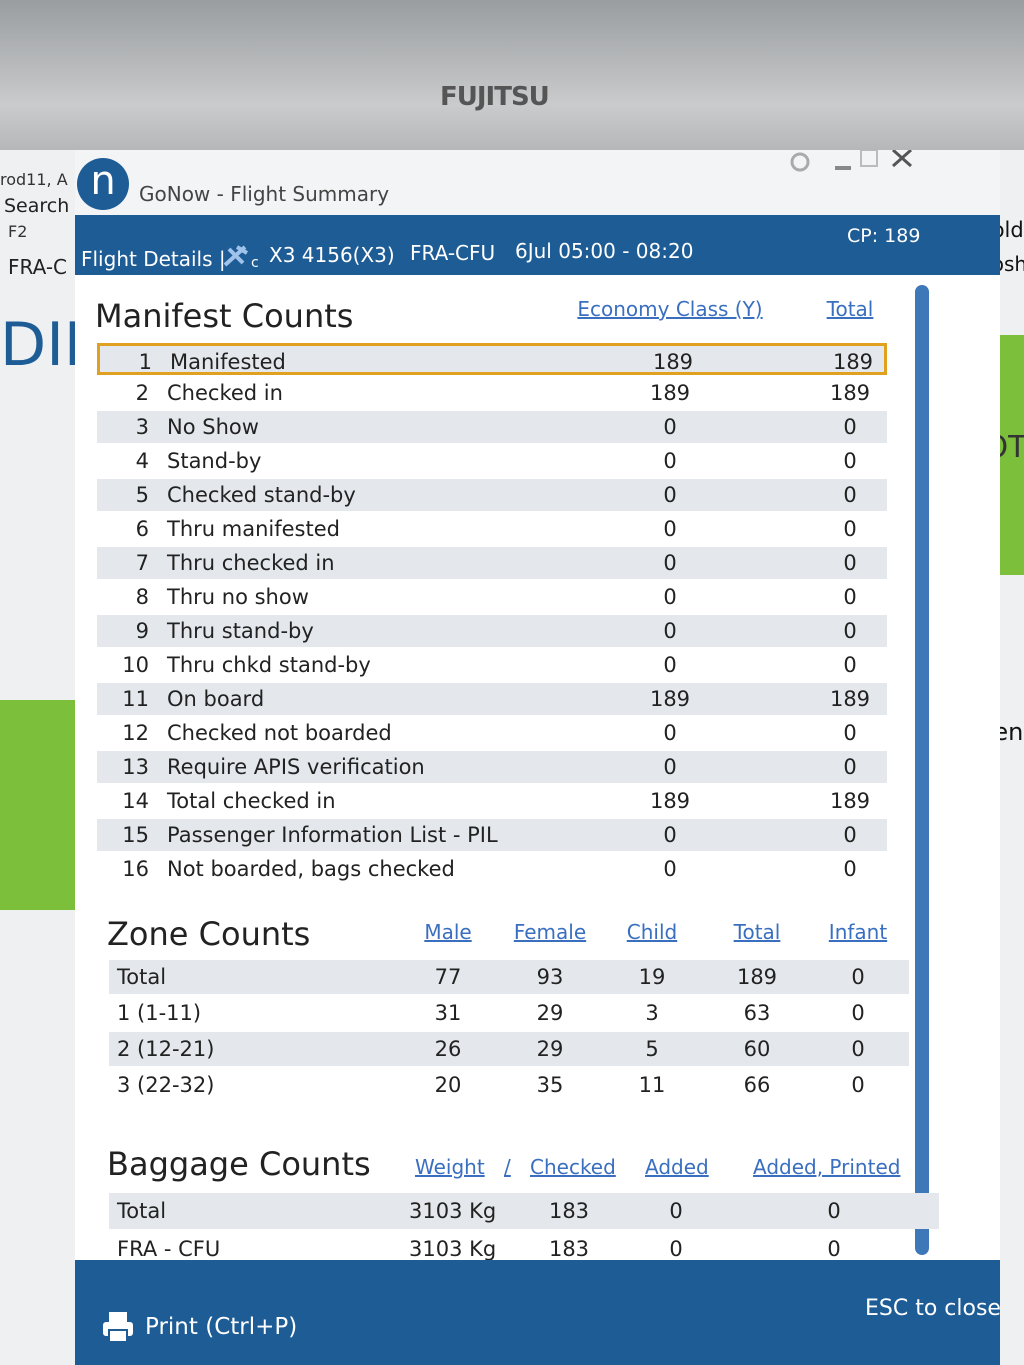 The width and height of the screenshot is (1024, 1365). I want to click on manifest-row: 14 Total checked in 189 189, so click(492, 801).